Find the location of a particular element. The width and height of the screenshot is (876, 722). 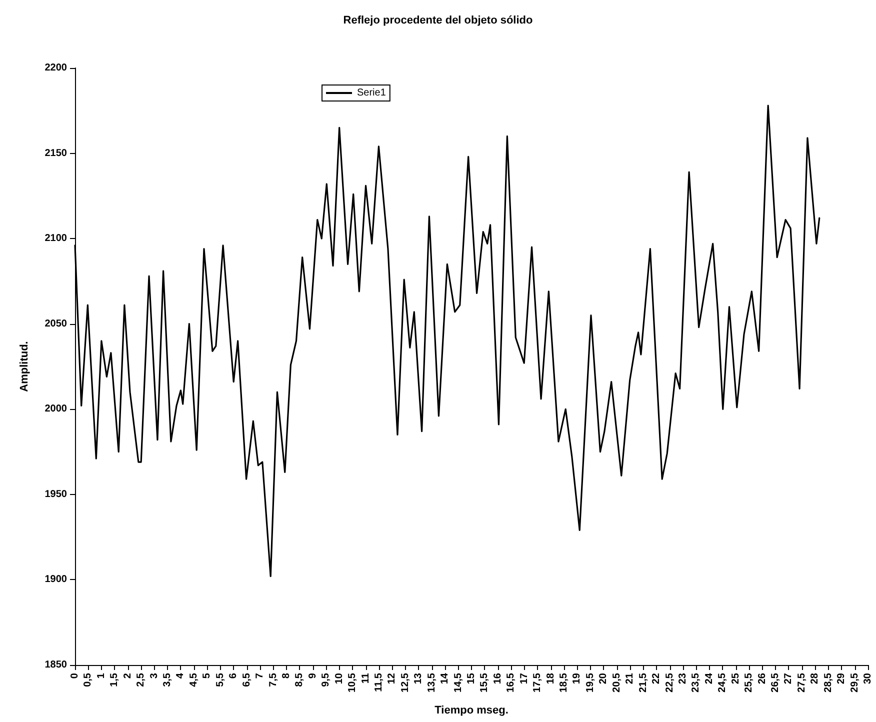

x-tick-label: 23 is located at coordinates (682, 678).